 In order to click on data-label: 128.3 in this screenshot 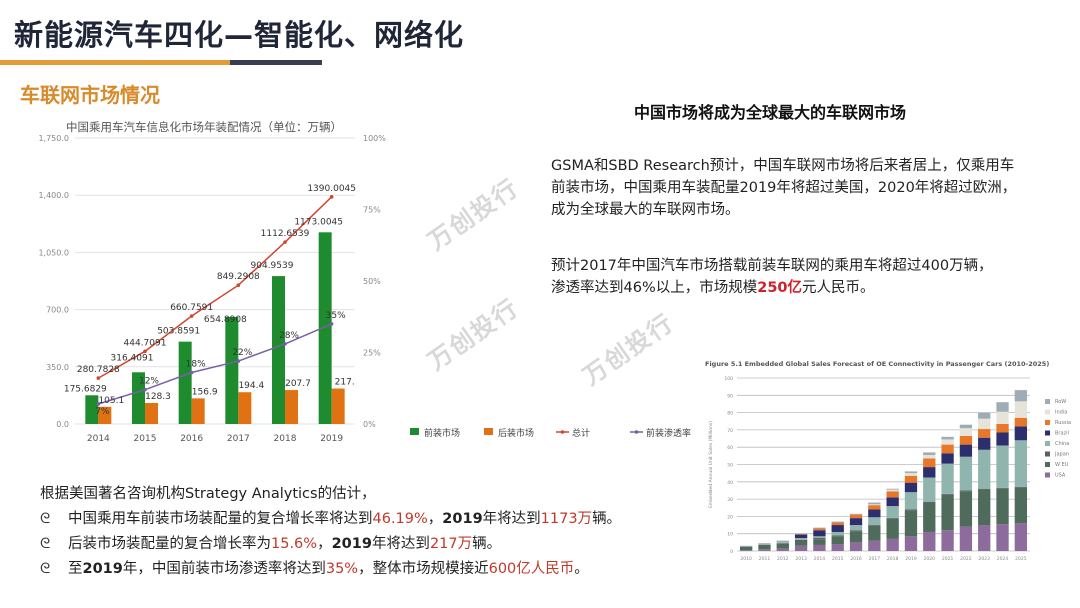, I will do `click(158, 397)`.